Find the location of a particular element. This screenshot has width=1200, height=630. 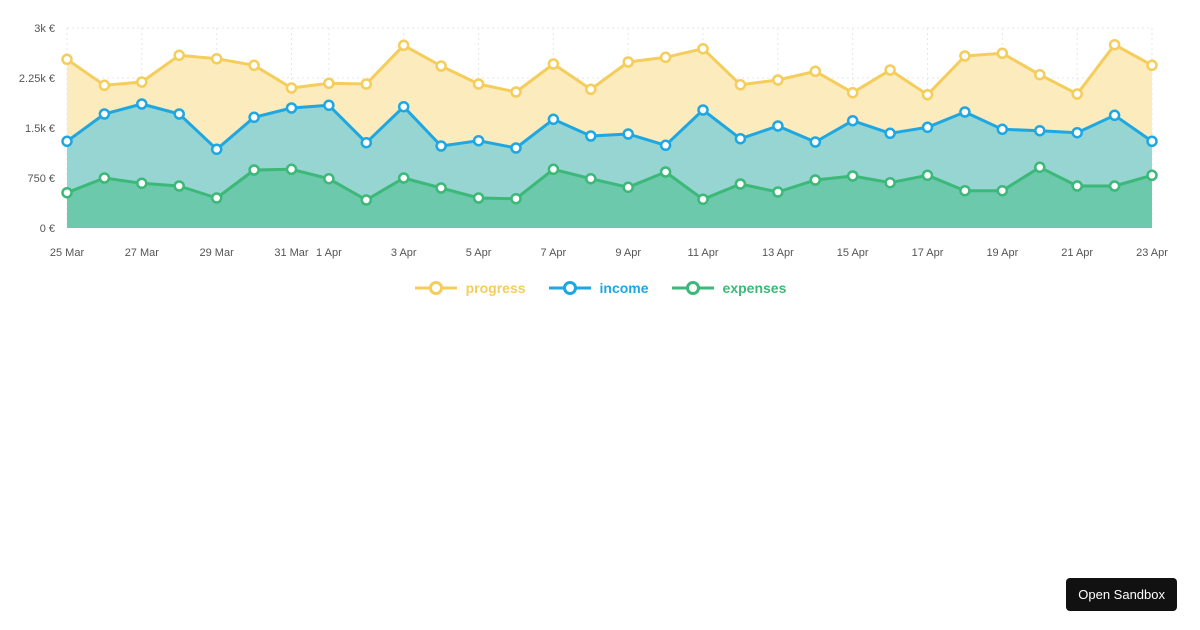

legend-item-expenses: expenses is located at coordinates (728, 288).